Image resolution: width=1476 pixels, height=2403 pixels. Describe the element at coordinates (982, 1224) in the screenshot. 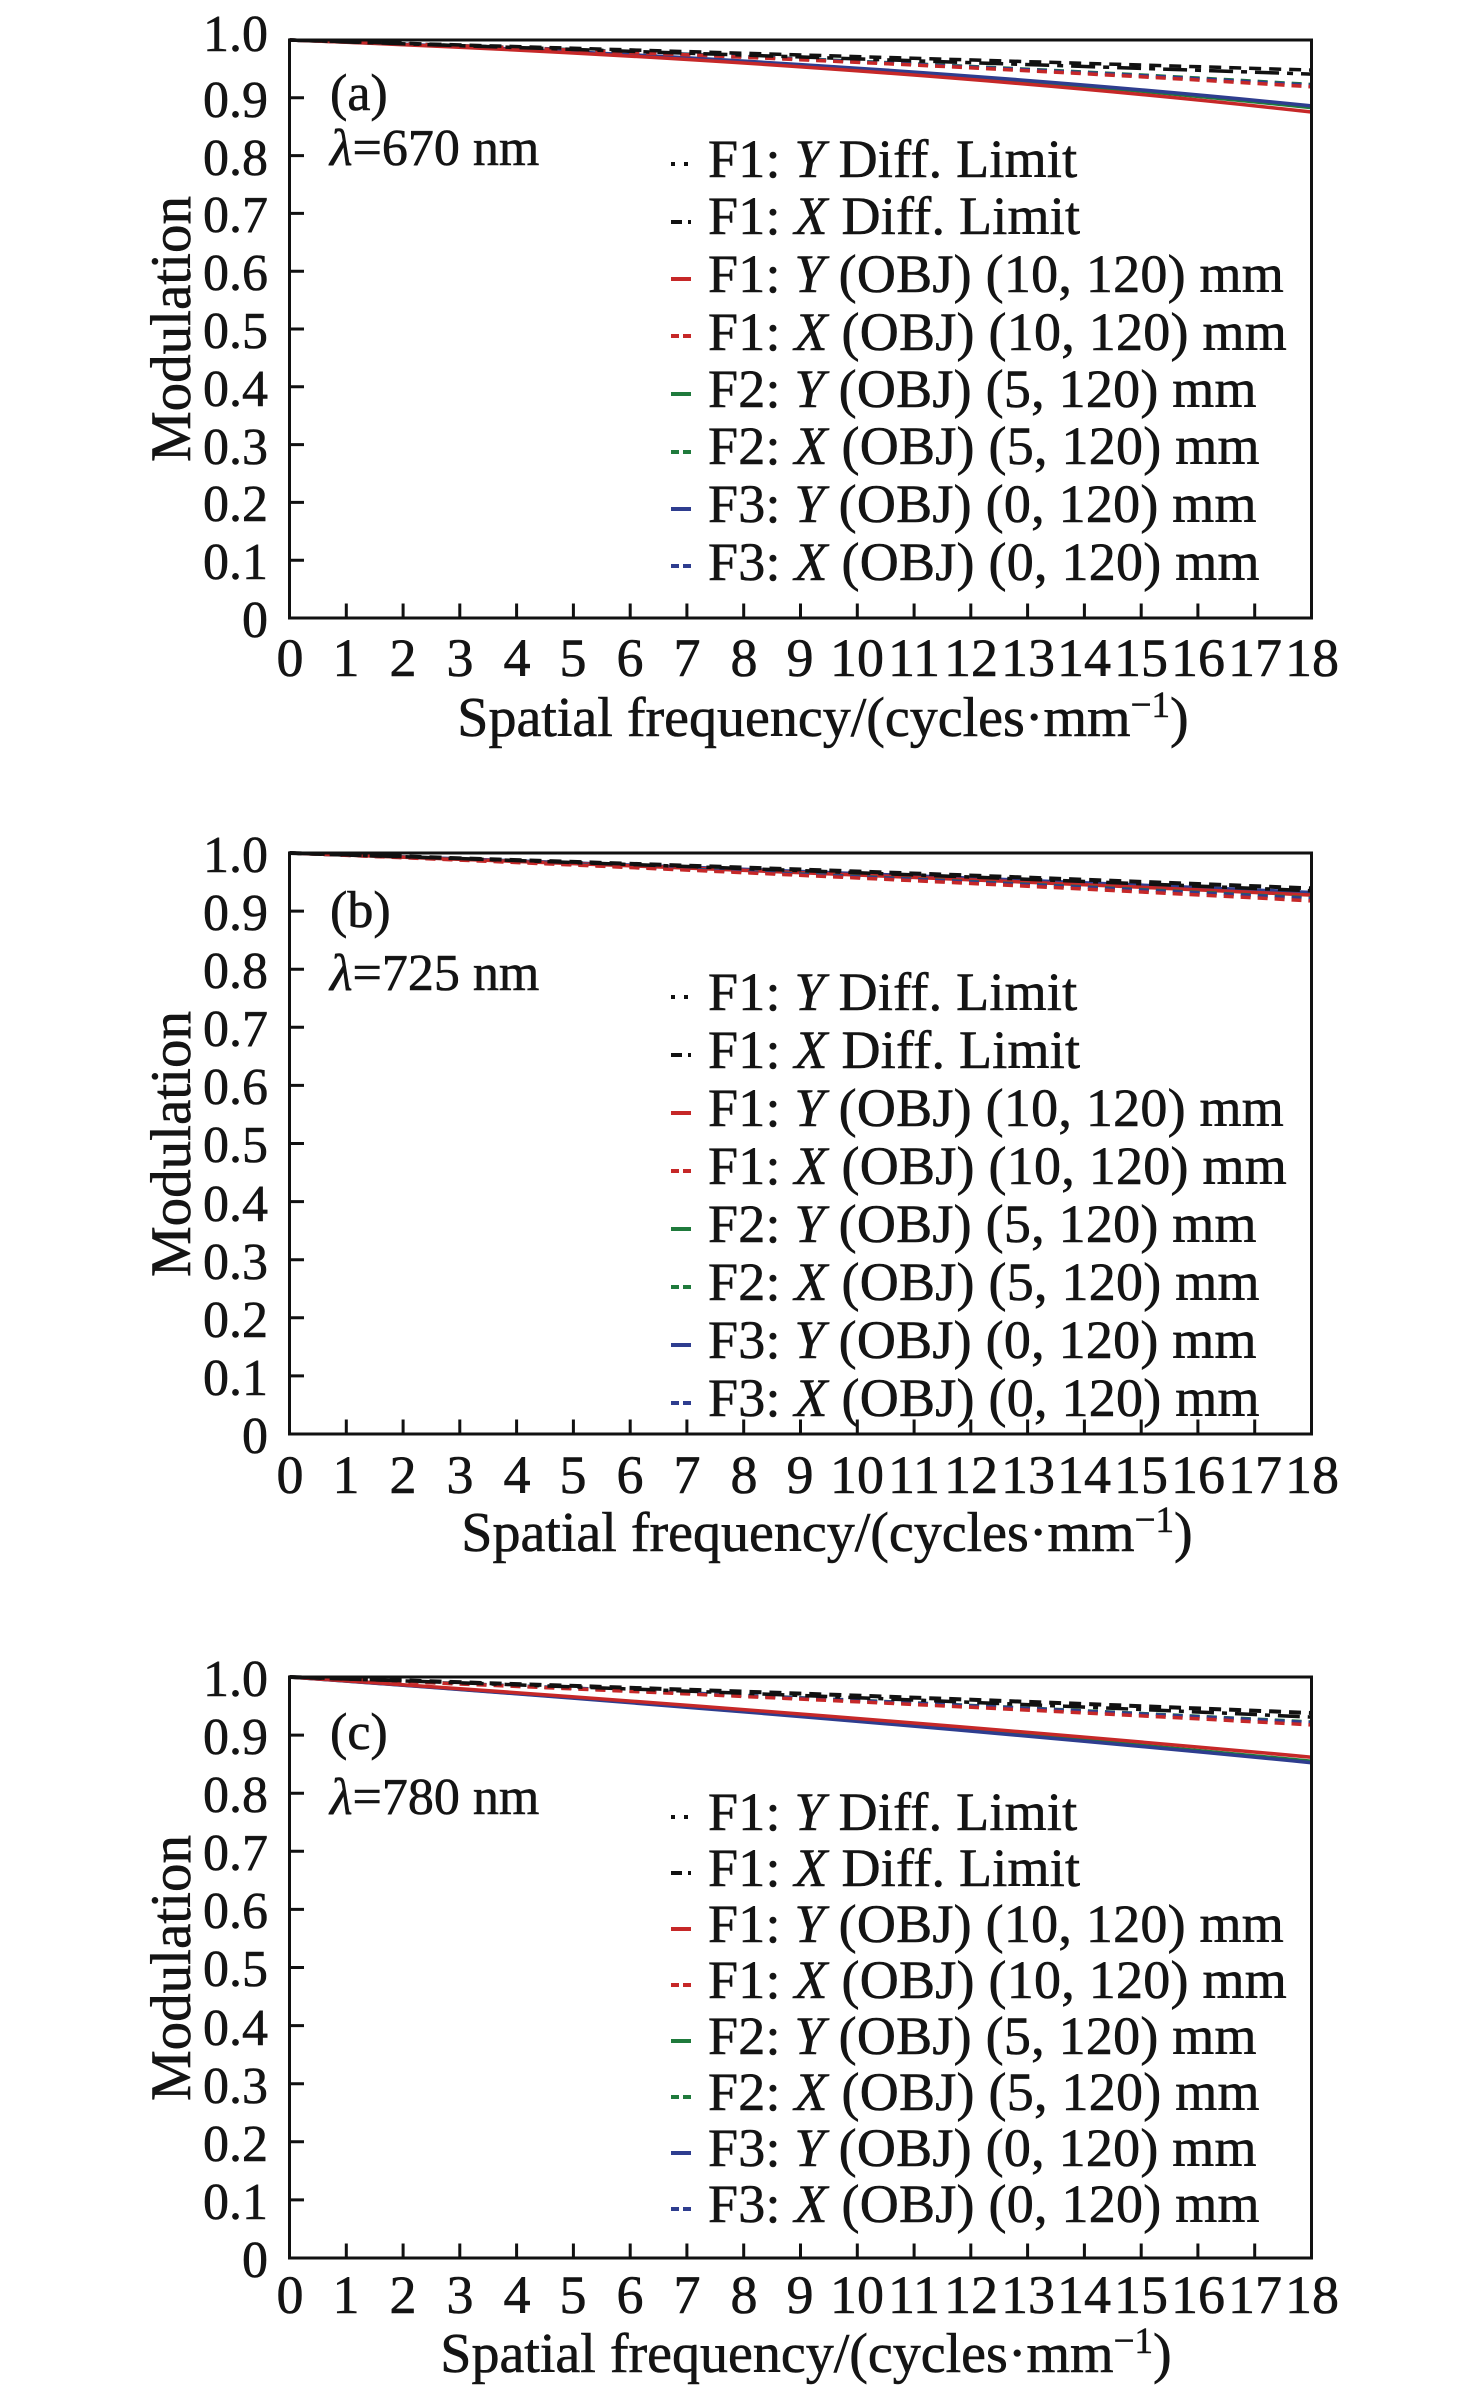

I see `svg-text: F2: Y (OBJ) (5, 120) mm` at that location.